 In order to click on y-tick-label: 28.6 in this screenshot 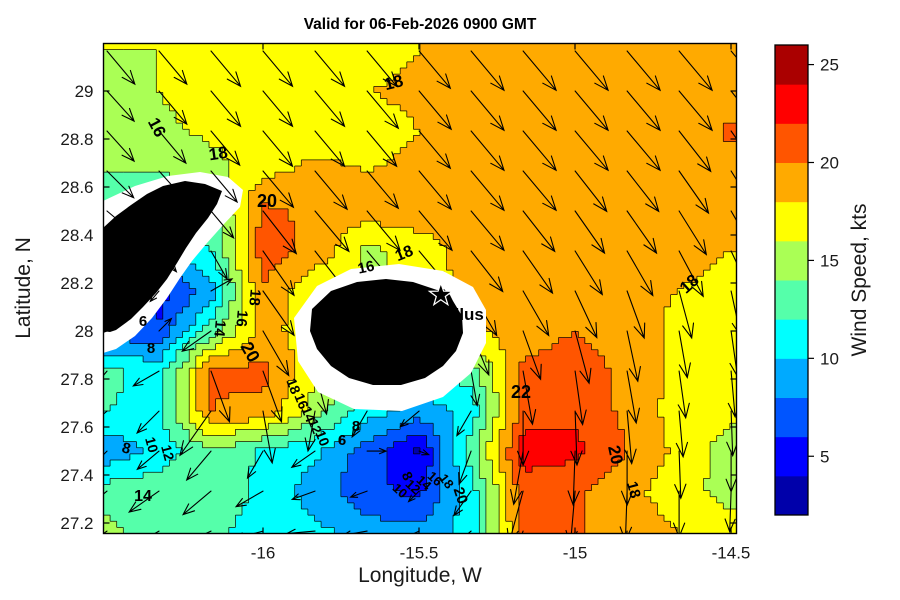, I will do `click(76, 187)`.